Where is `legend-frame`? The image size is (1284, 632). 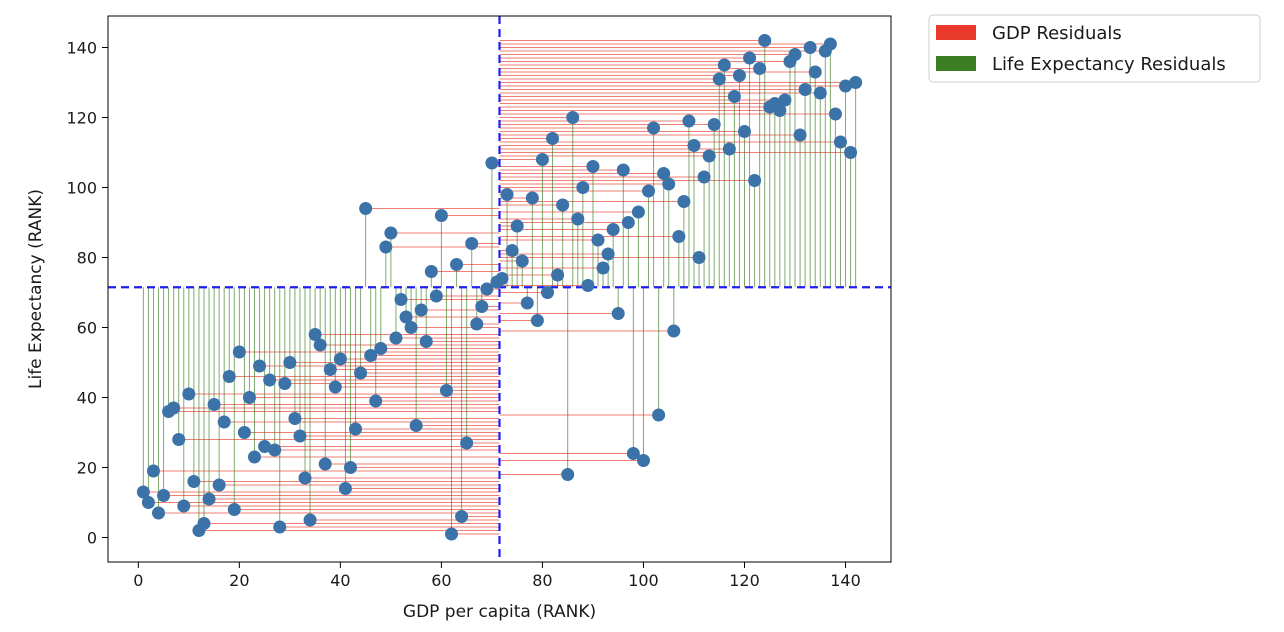
legend-frame is located at coordinates (1094, 48).